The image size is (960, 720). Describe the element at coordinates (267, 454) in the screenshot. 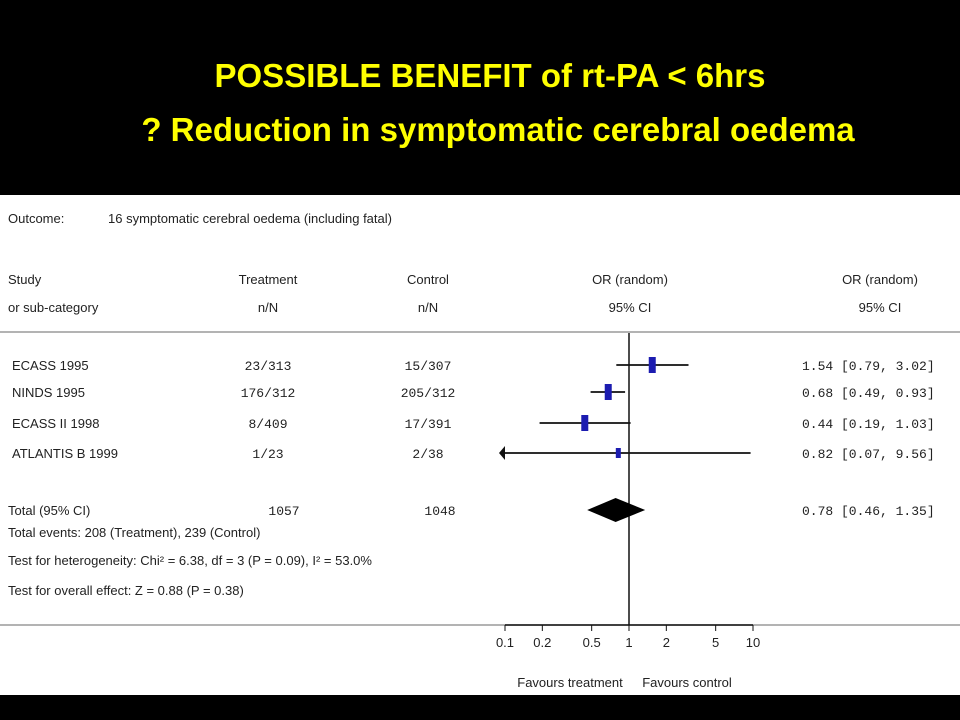

I see `study-treatment: 1/23` at that location.